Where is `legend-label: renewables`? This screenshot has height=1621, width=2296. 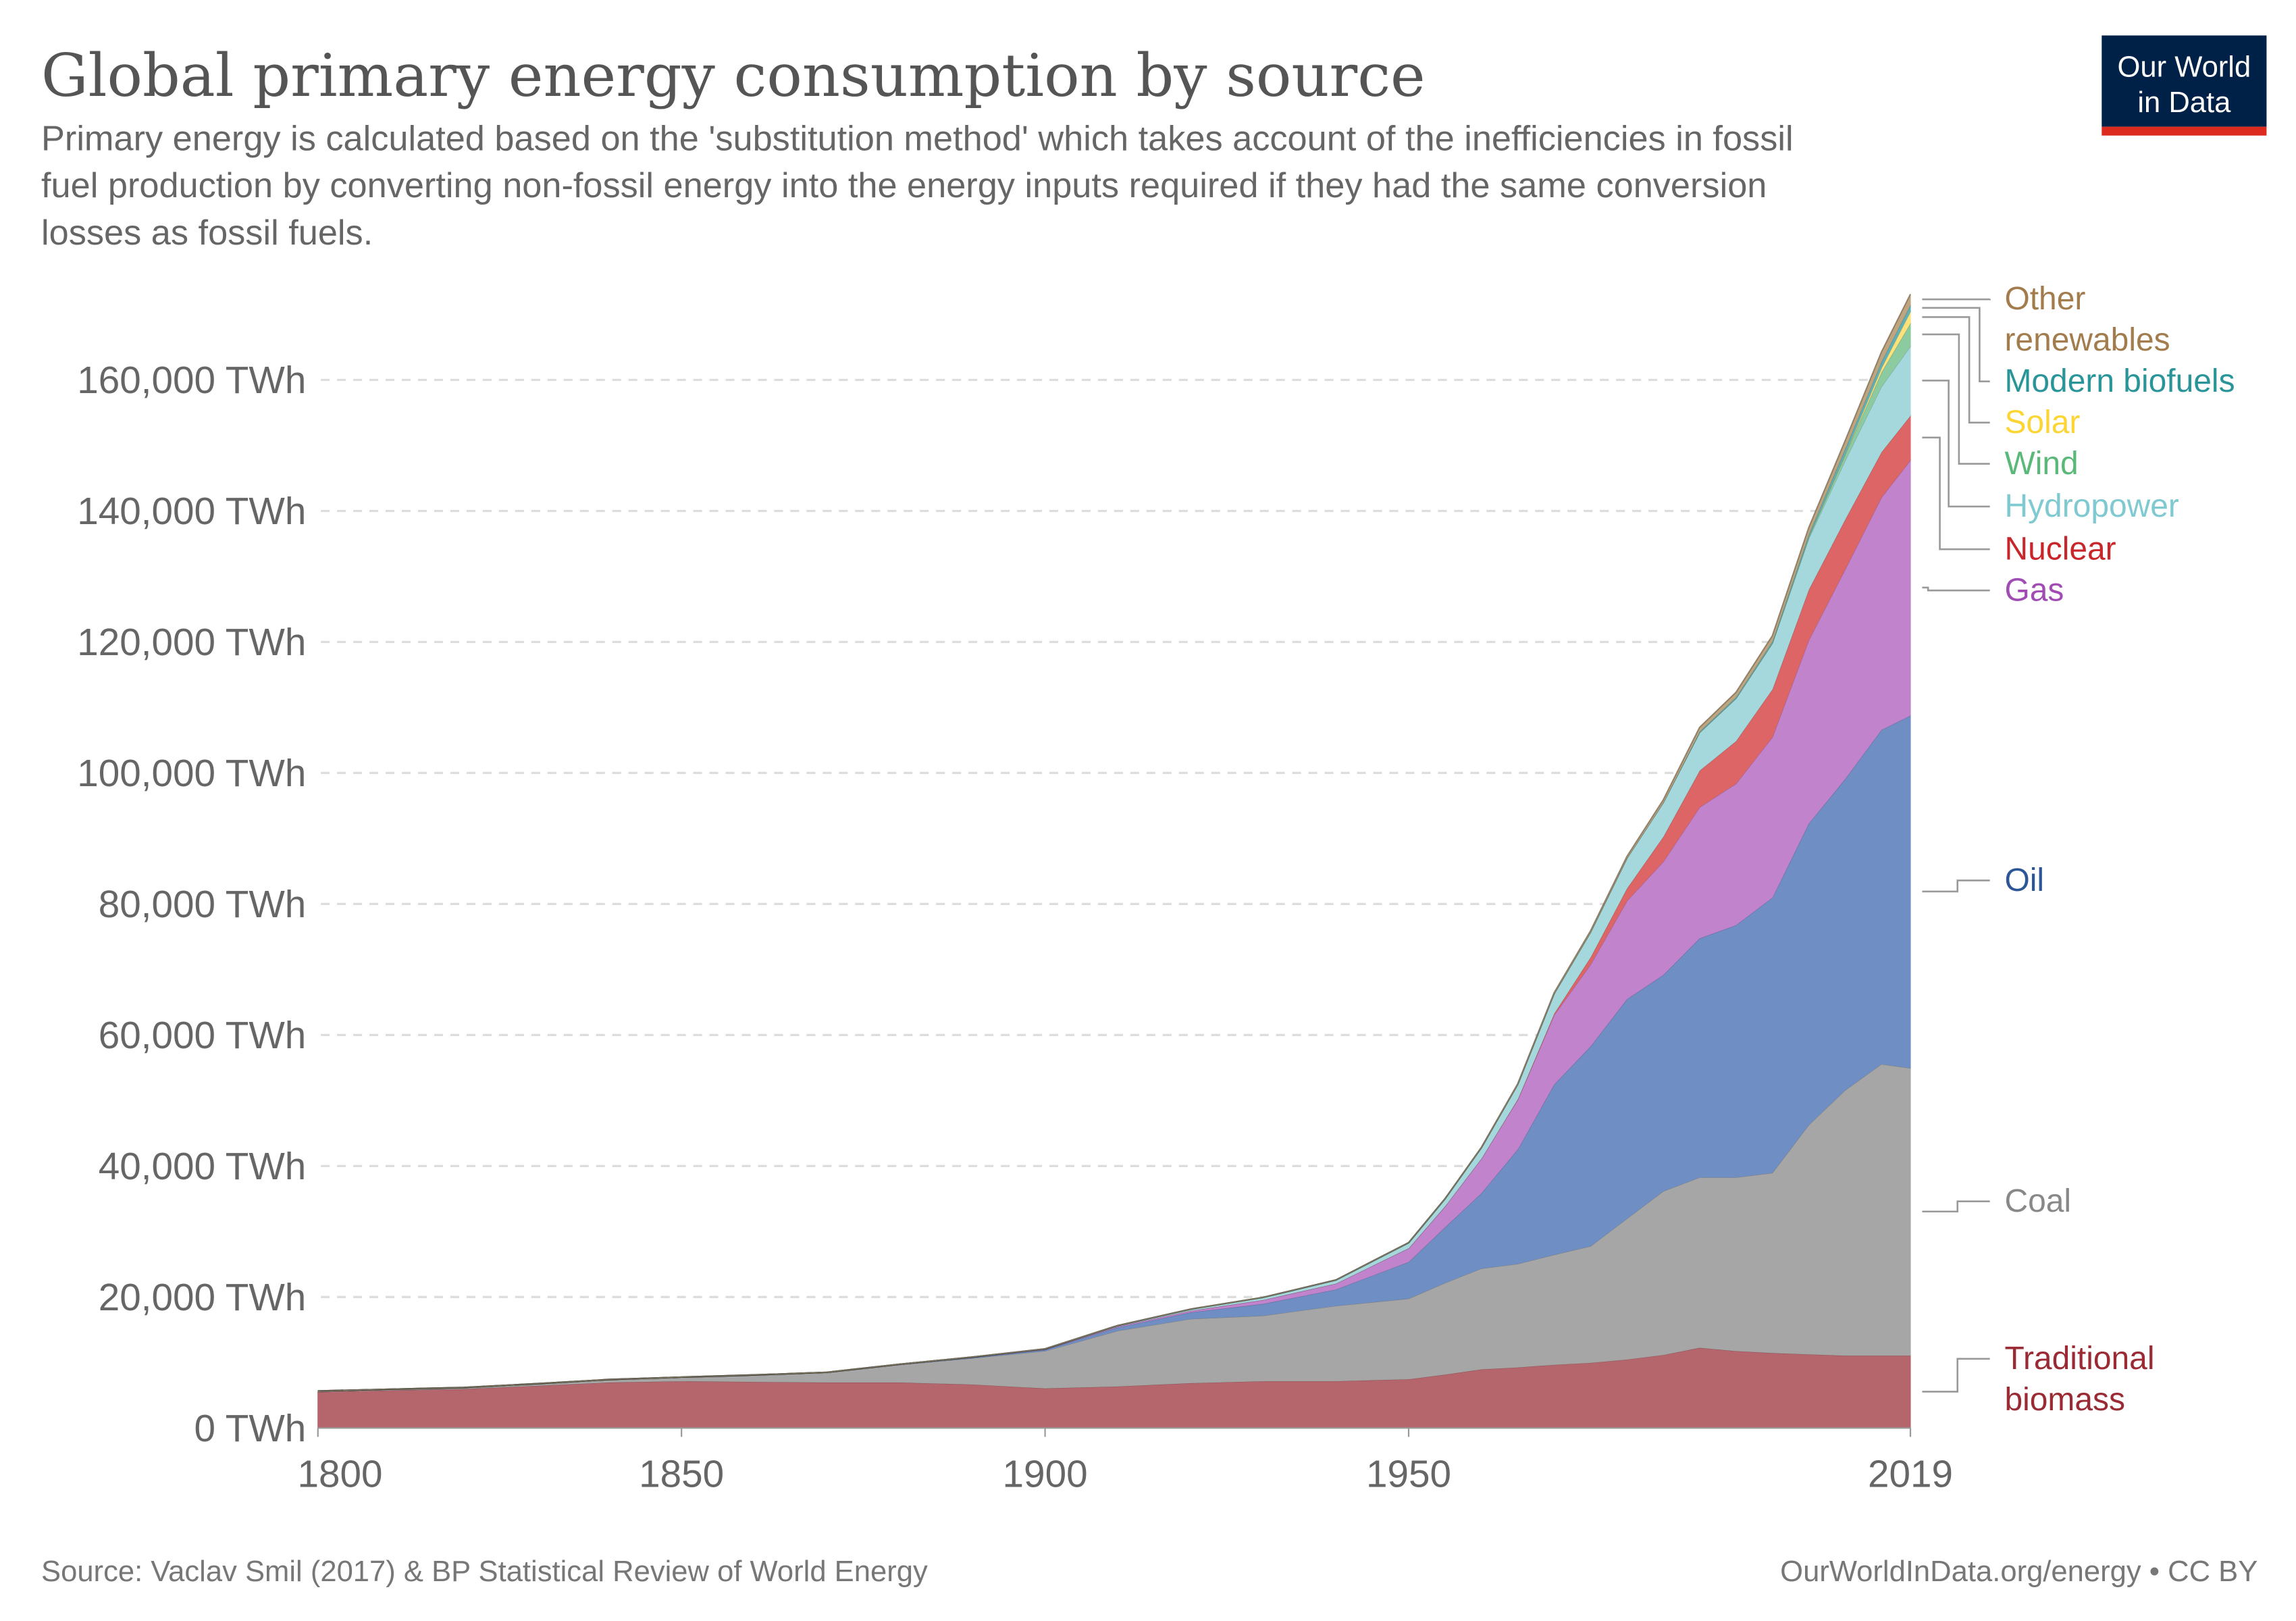 legend-label: renewables is located at coordinates (2087, 340).